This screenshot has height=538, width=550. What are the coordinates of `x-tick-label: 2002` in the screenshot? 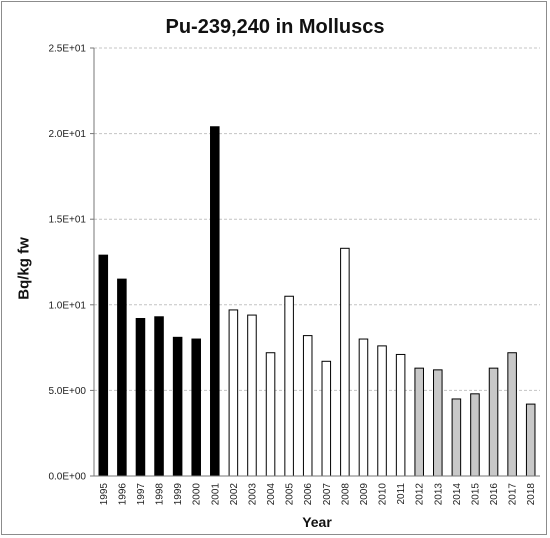 It's located at (234, 494).